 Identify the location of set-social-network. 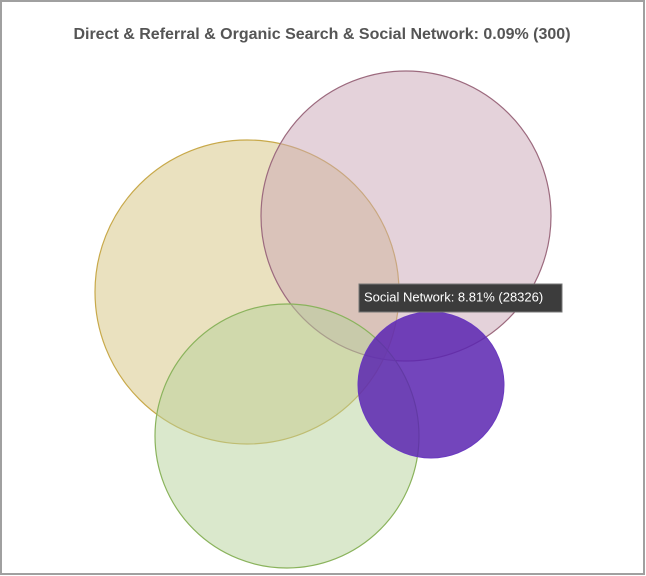
(431, 385).